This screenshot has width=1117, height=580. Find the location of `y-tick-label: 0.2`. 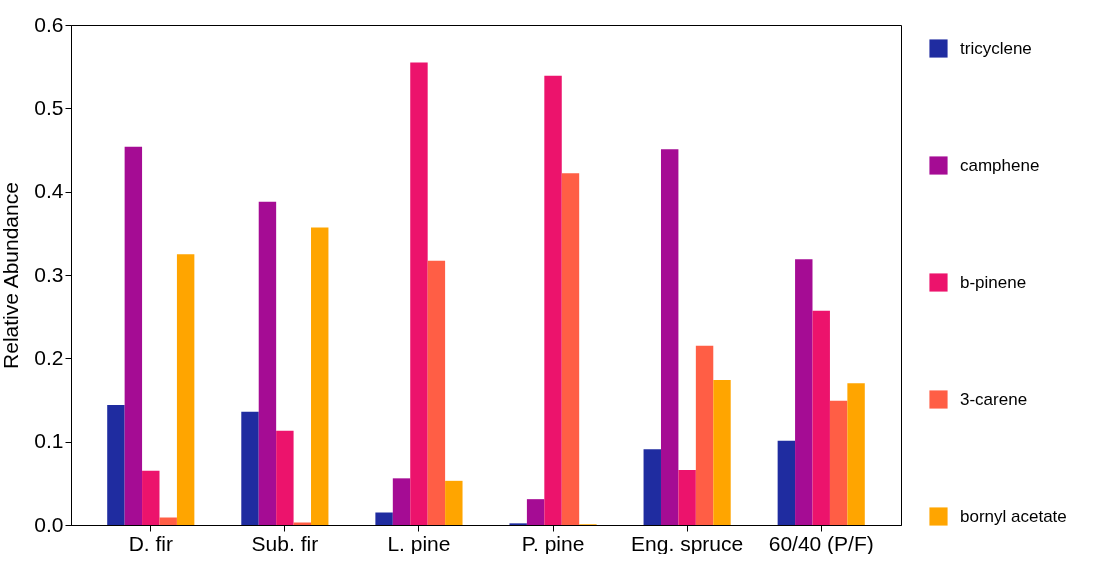

y-tick-label: 0.2 is located at coordinates (49, 357).